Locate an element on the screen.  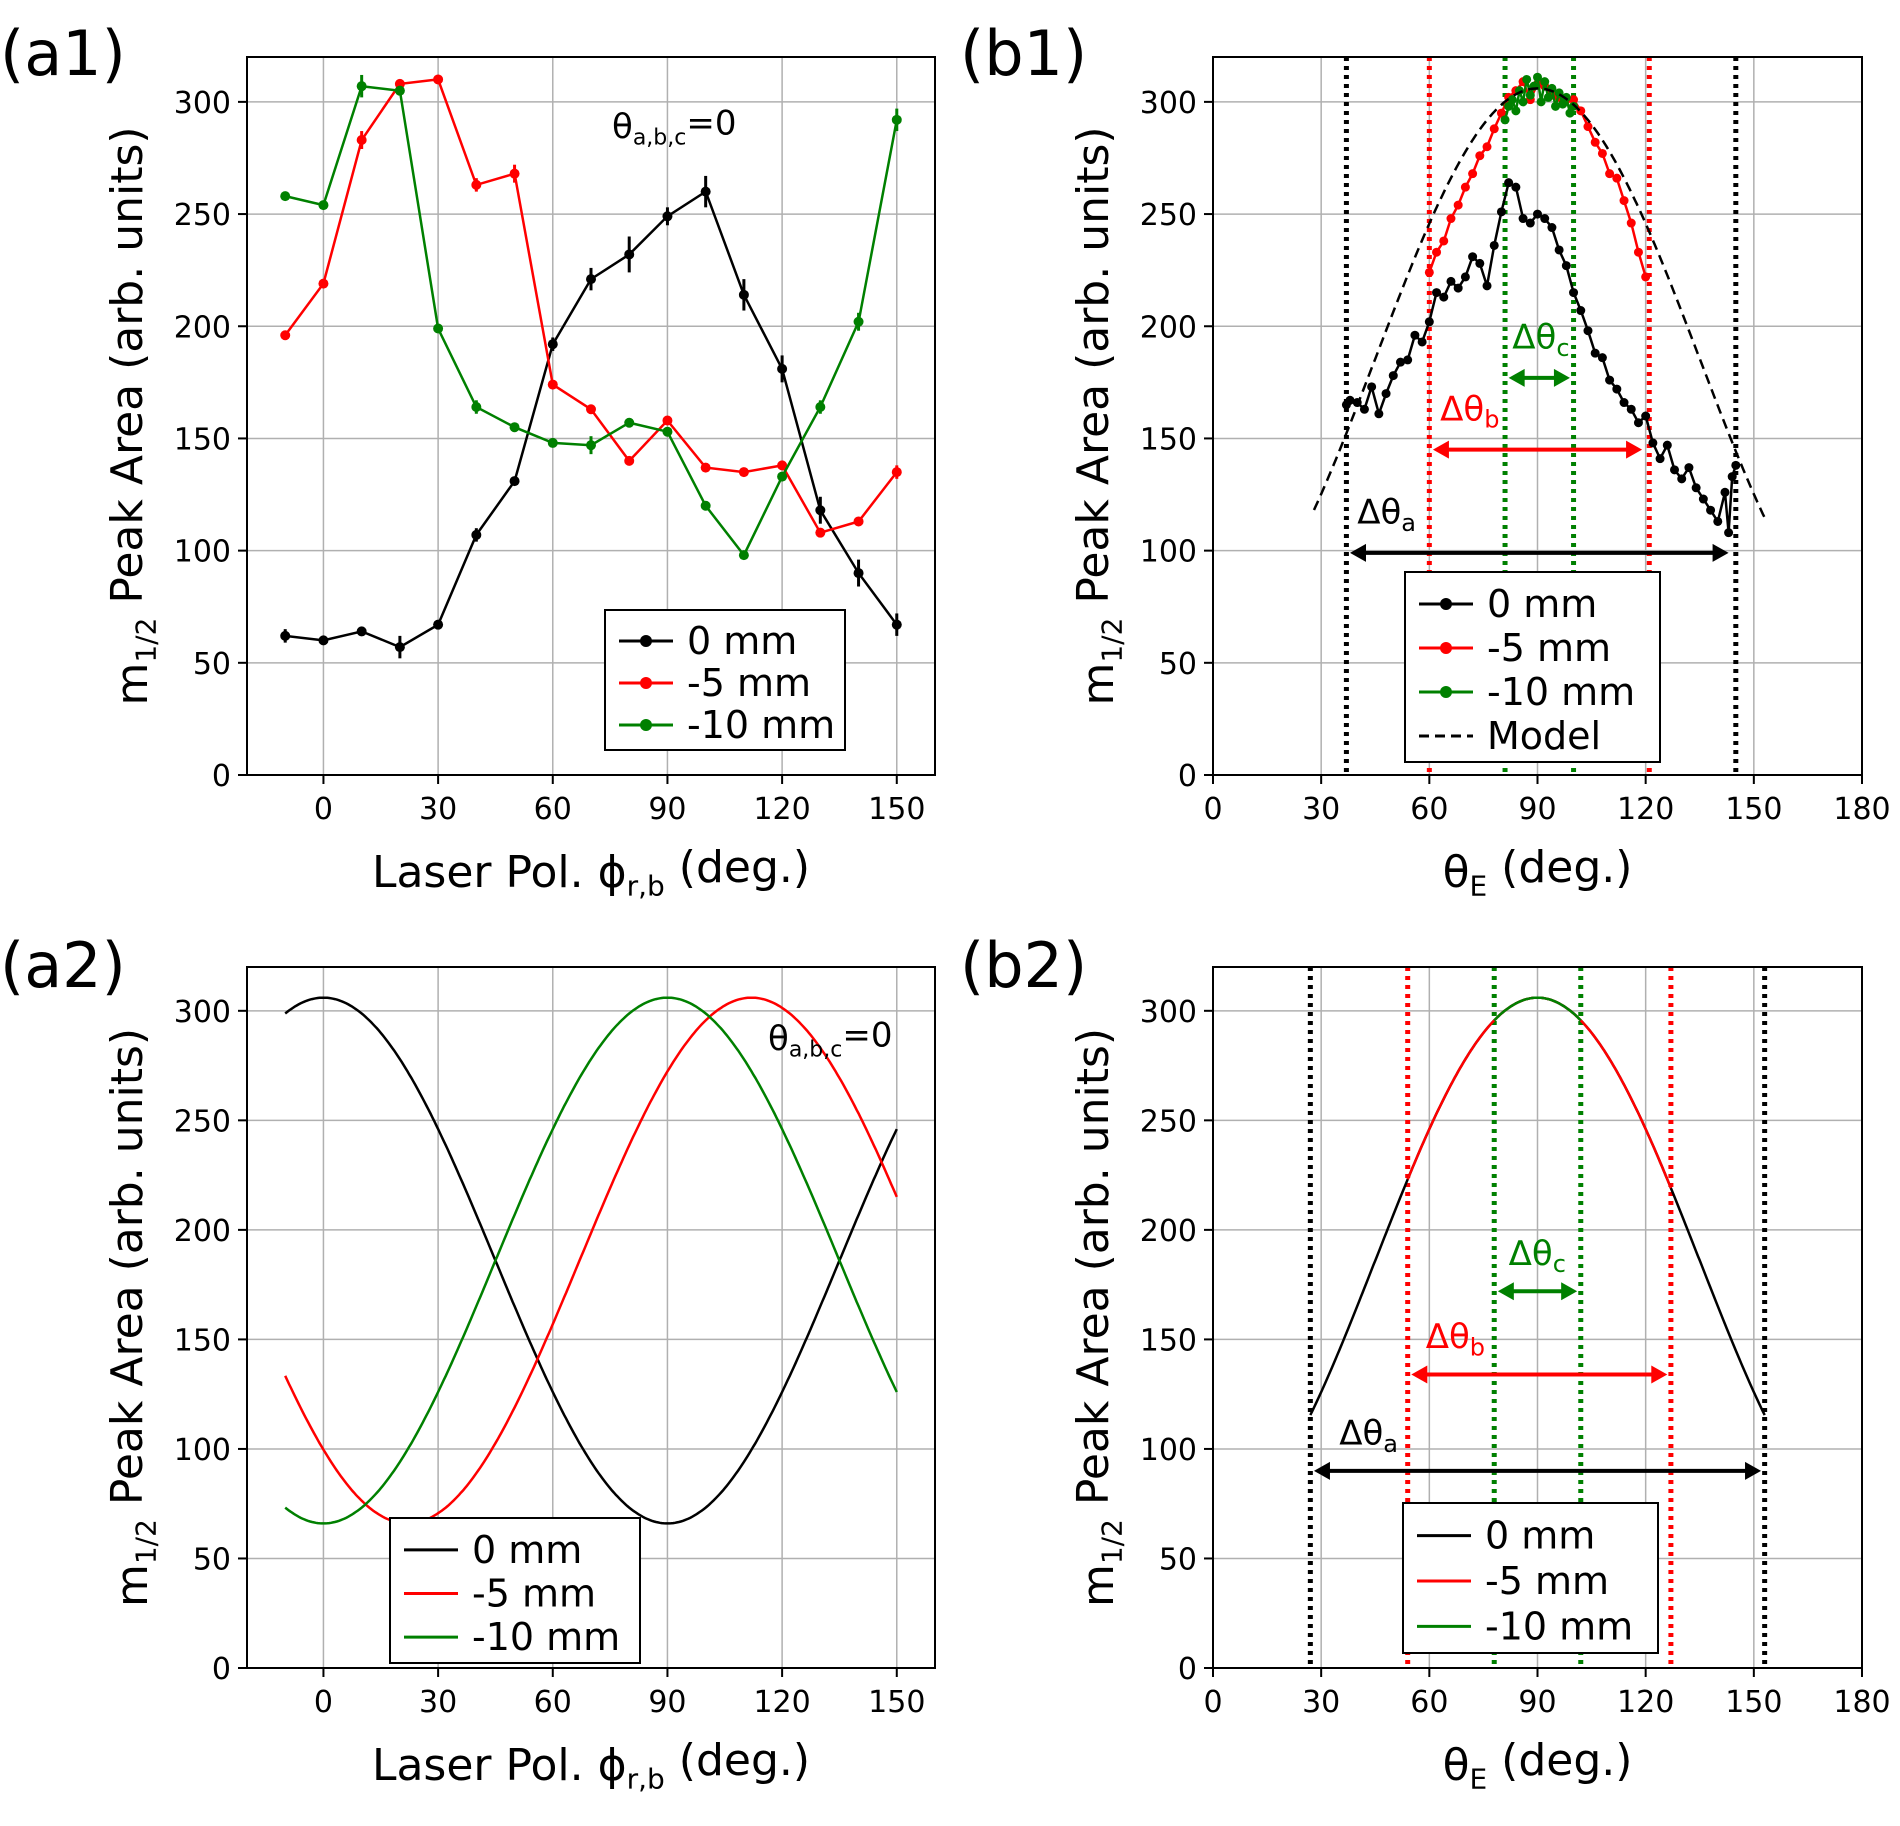
axes-frame is located at coordinates (591, 416).